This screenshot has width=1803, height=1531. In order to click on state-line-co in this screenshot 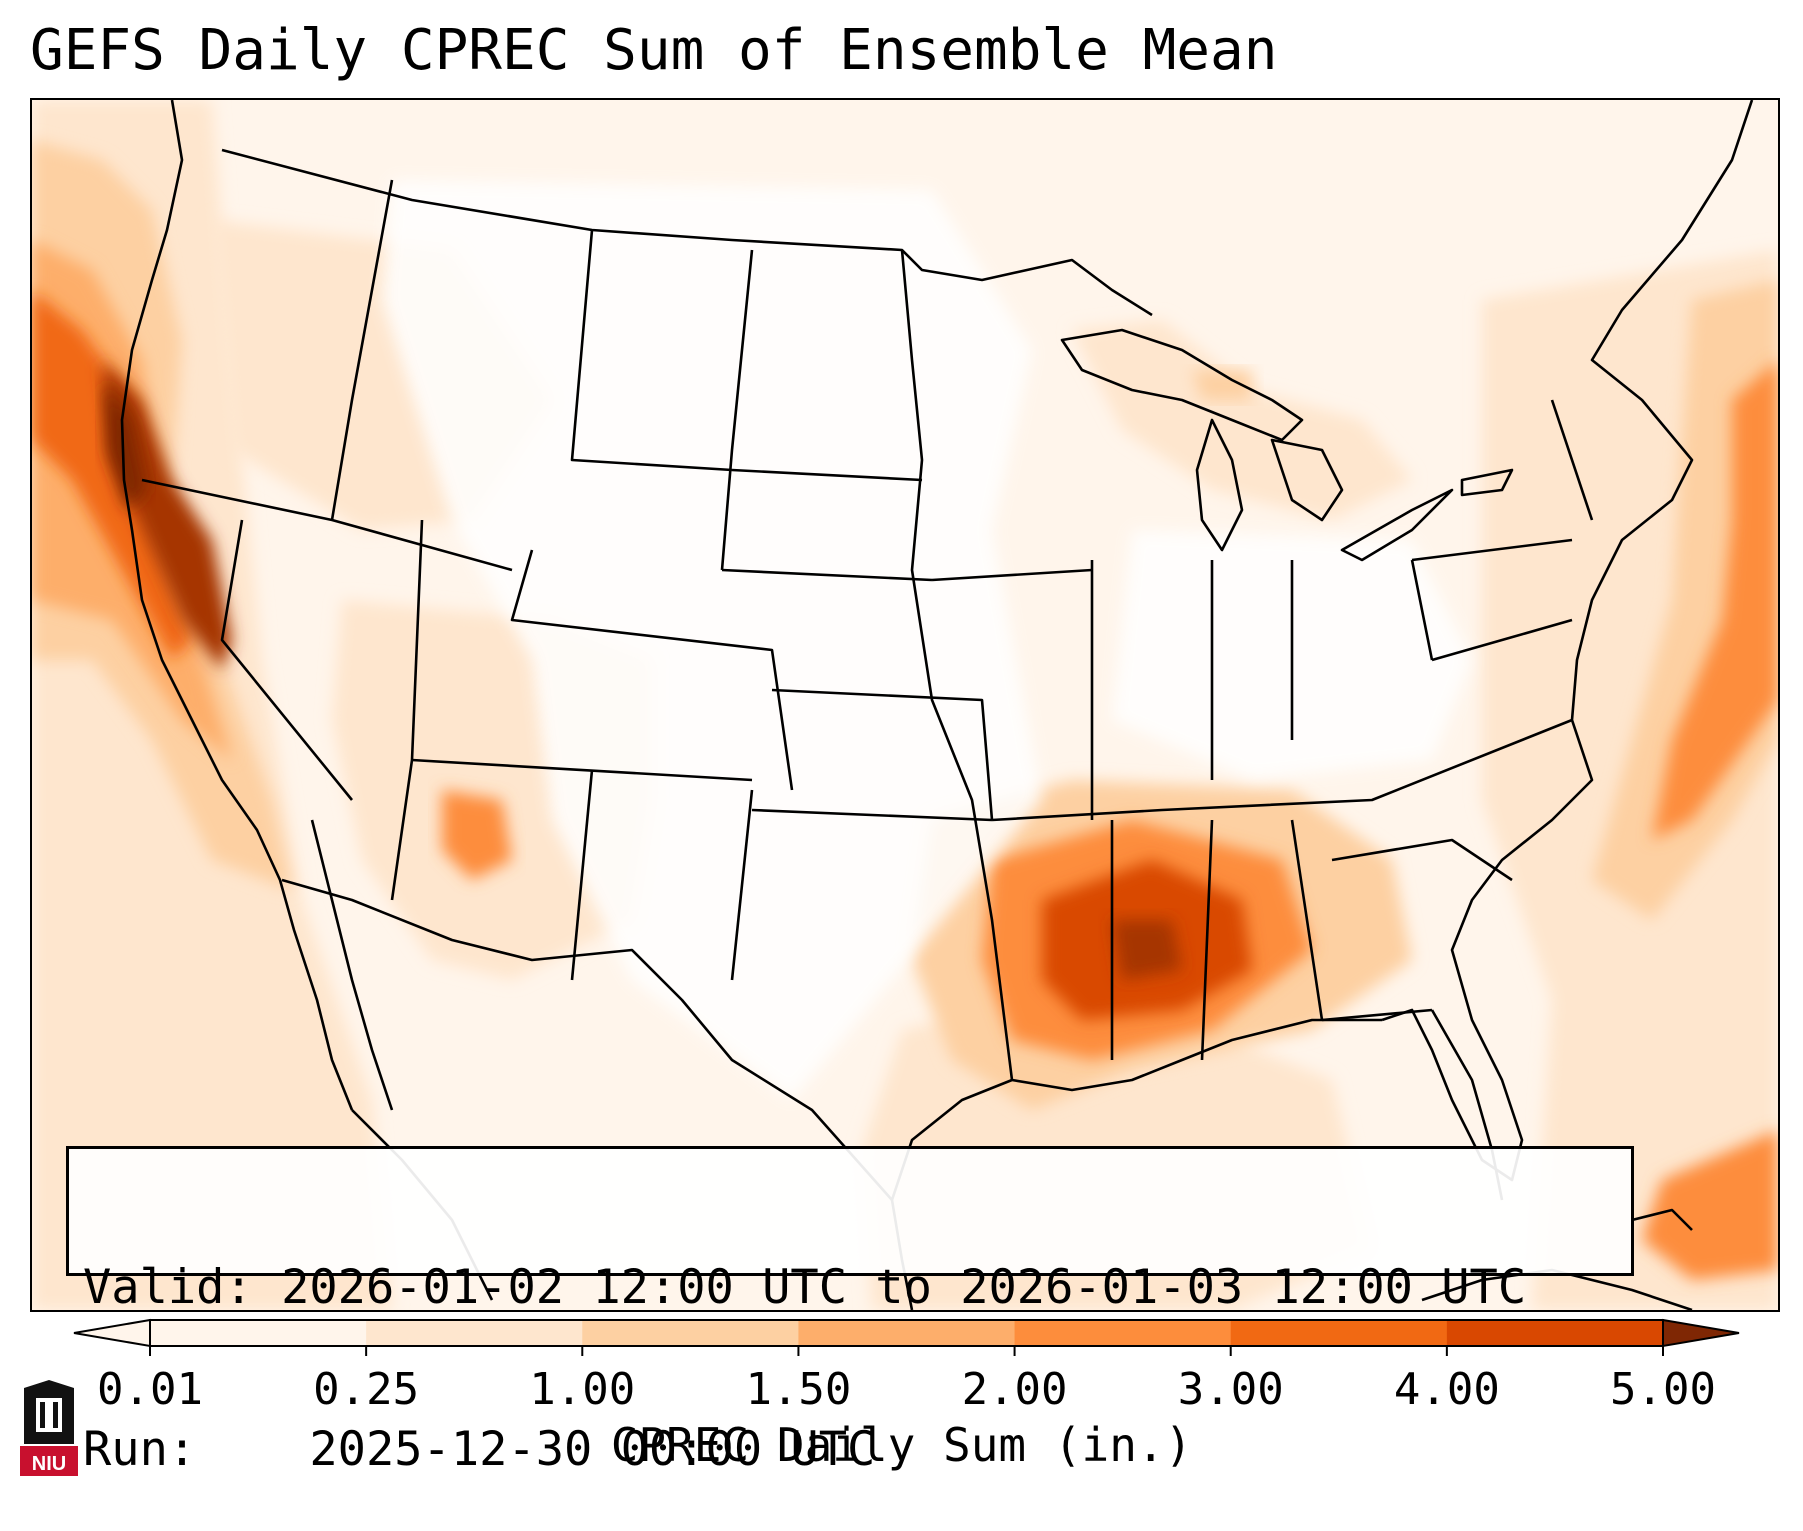, I will do `click(652, 670)`.